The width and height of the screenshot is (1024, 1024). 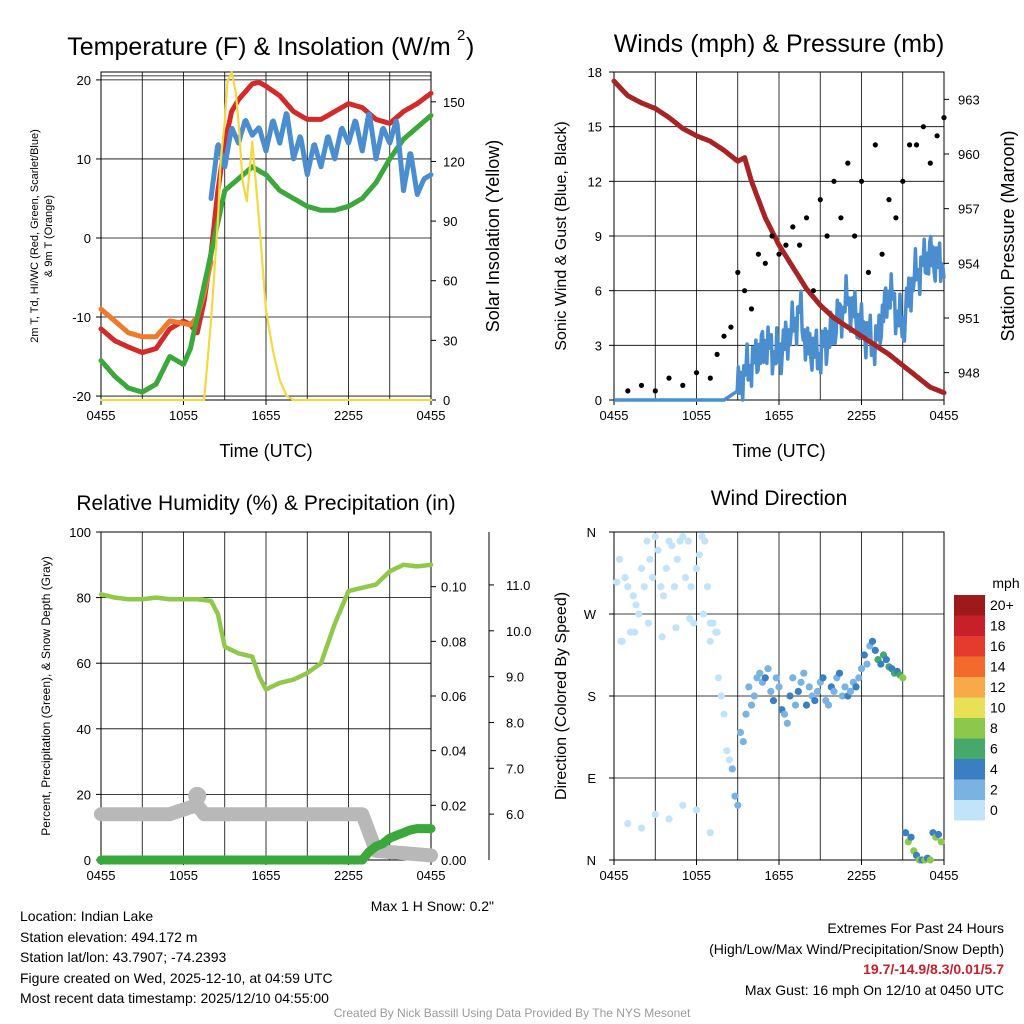 I want to click on y-tick-label: 15, so click(x=595, y=127).